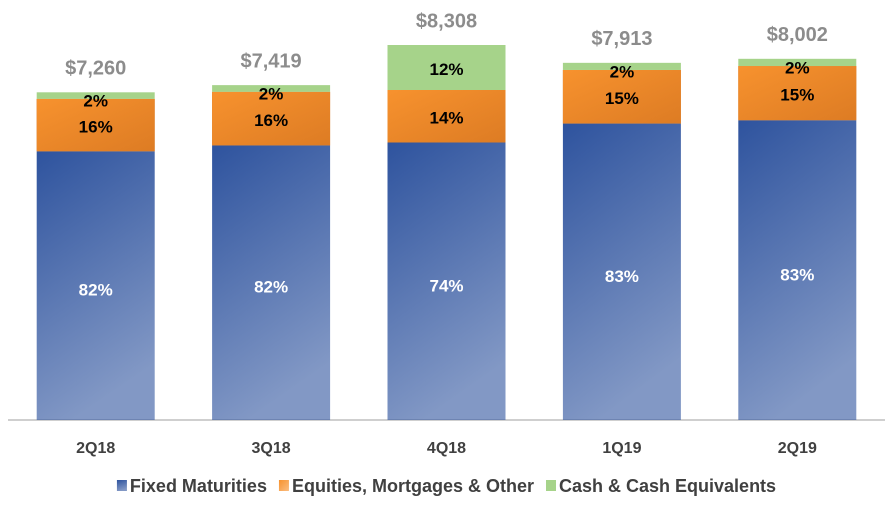 This screenshot has height=507, width=893. What do you see at coordinates (271, 448) in the screenshot?
I see `x-tick-label: 3Q18` at bounding box center [271, 448].